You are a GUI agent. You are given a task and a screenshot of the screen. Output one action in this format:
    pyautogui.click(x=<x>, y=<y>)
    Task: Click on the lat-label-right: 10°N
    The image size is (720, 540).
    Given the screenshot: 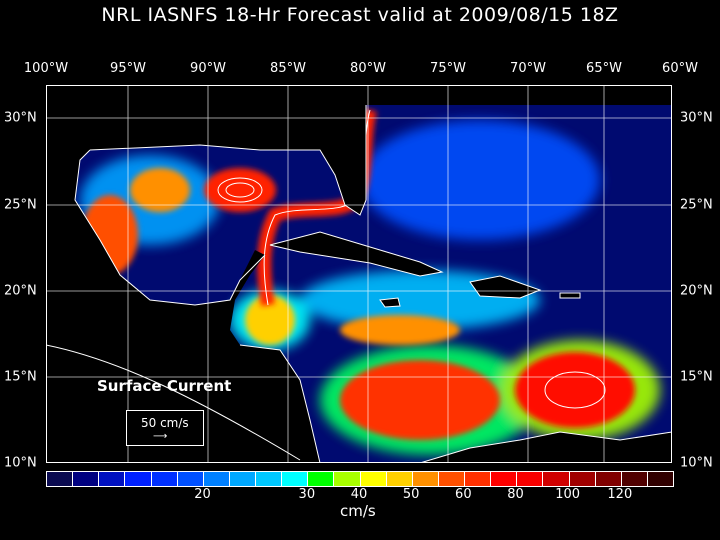 What is the action you would take?
    pyautogui.click(x=696, y=463)
    